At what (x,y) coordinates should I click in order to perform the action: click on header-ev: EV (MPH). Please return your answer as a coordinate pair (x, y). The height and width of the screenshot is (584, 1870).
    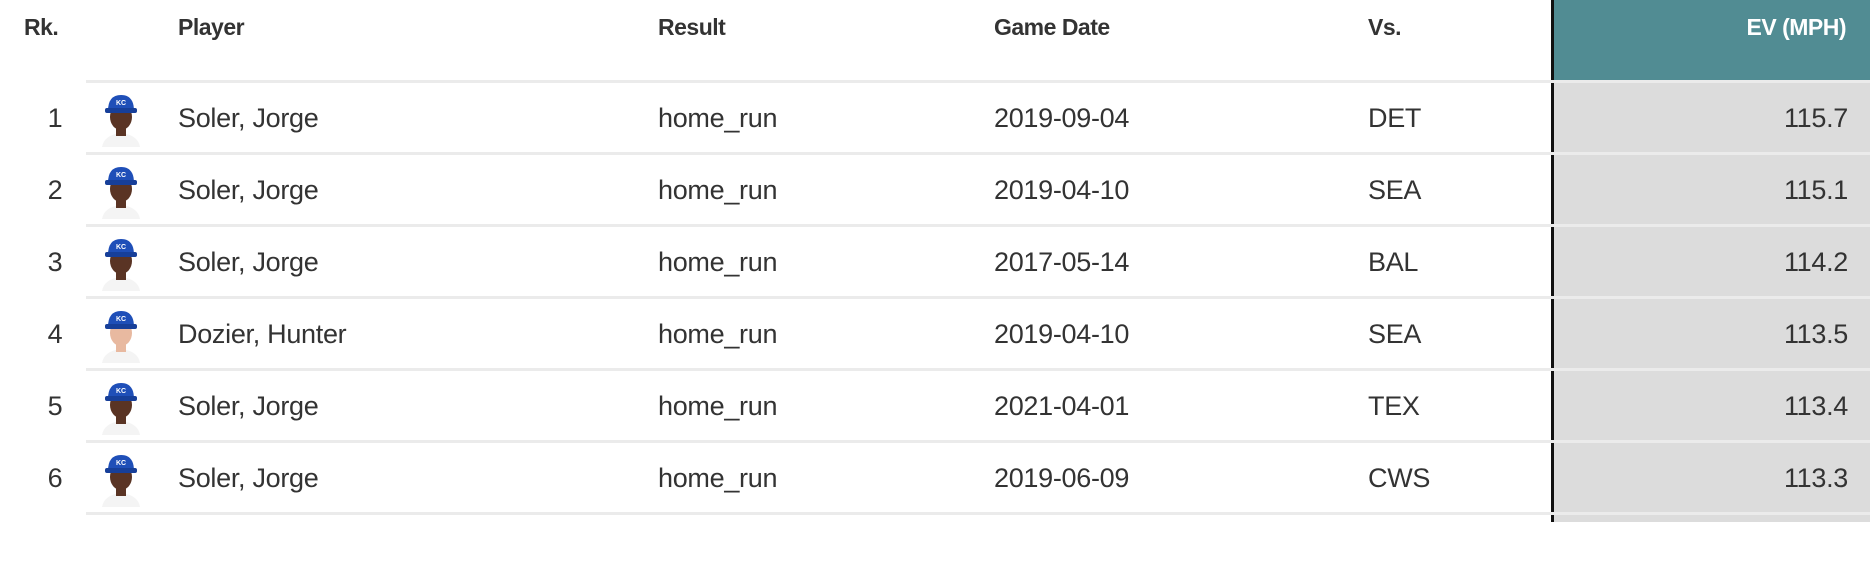
    Looking at the image, I should click on (1796, 27).